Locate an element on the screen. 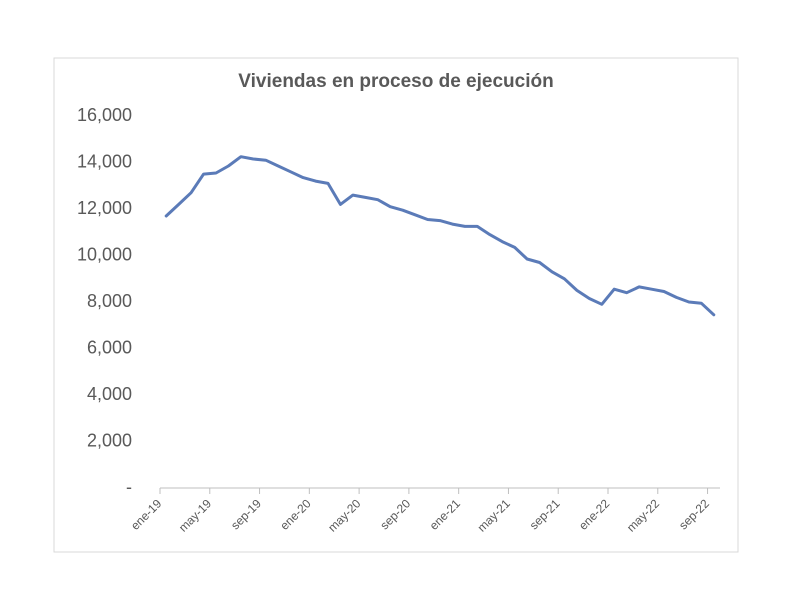 The image size is (792, 612). y-tick-label: 10,000 is located at coordinates (104, 254).